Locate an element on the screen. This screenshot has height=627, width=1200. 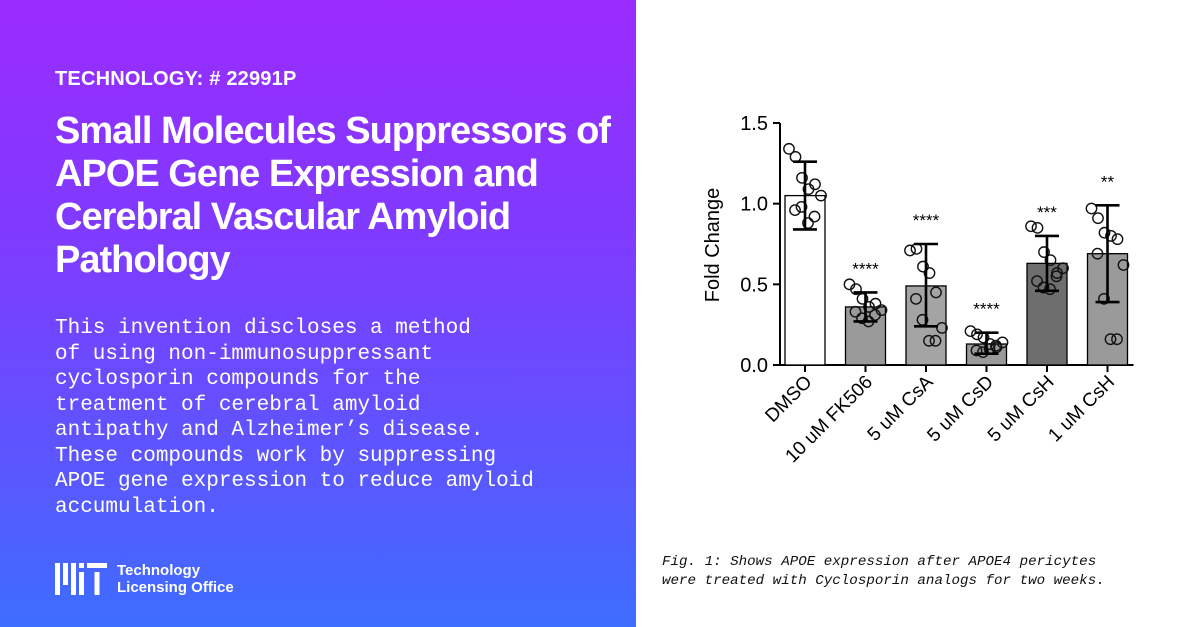
logo-line-2: Licensing Office is located at coordinates (175, 587).